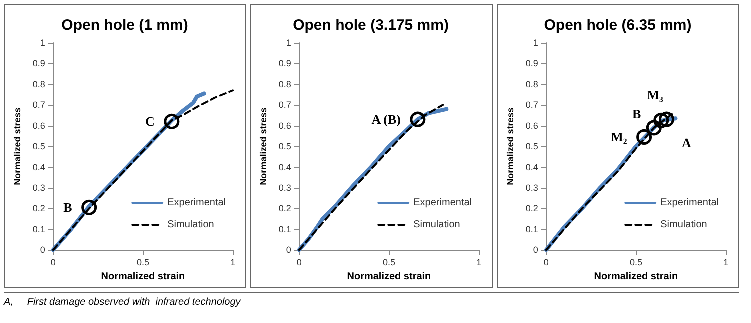 The width and height of the screenshot is (751, 323). I want to click on text: A, First damage observed with infrared technology, so click(371, 300).